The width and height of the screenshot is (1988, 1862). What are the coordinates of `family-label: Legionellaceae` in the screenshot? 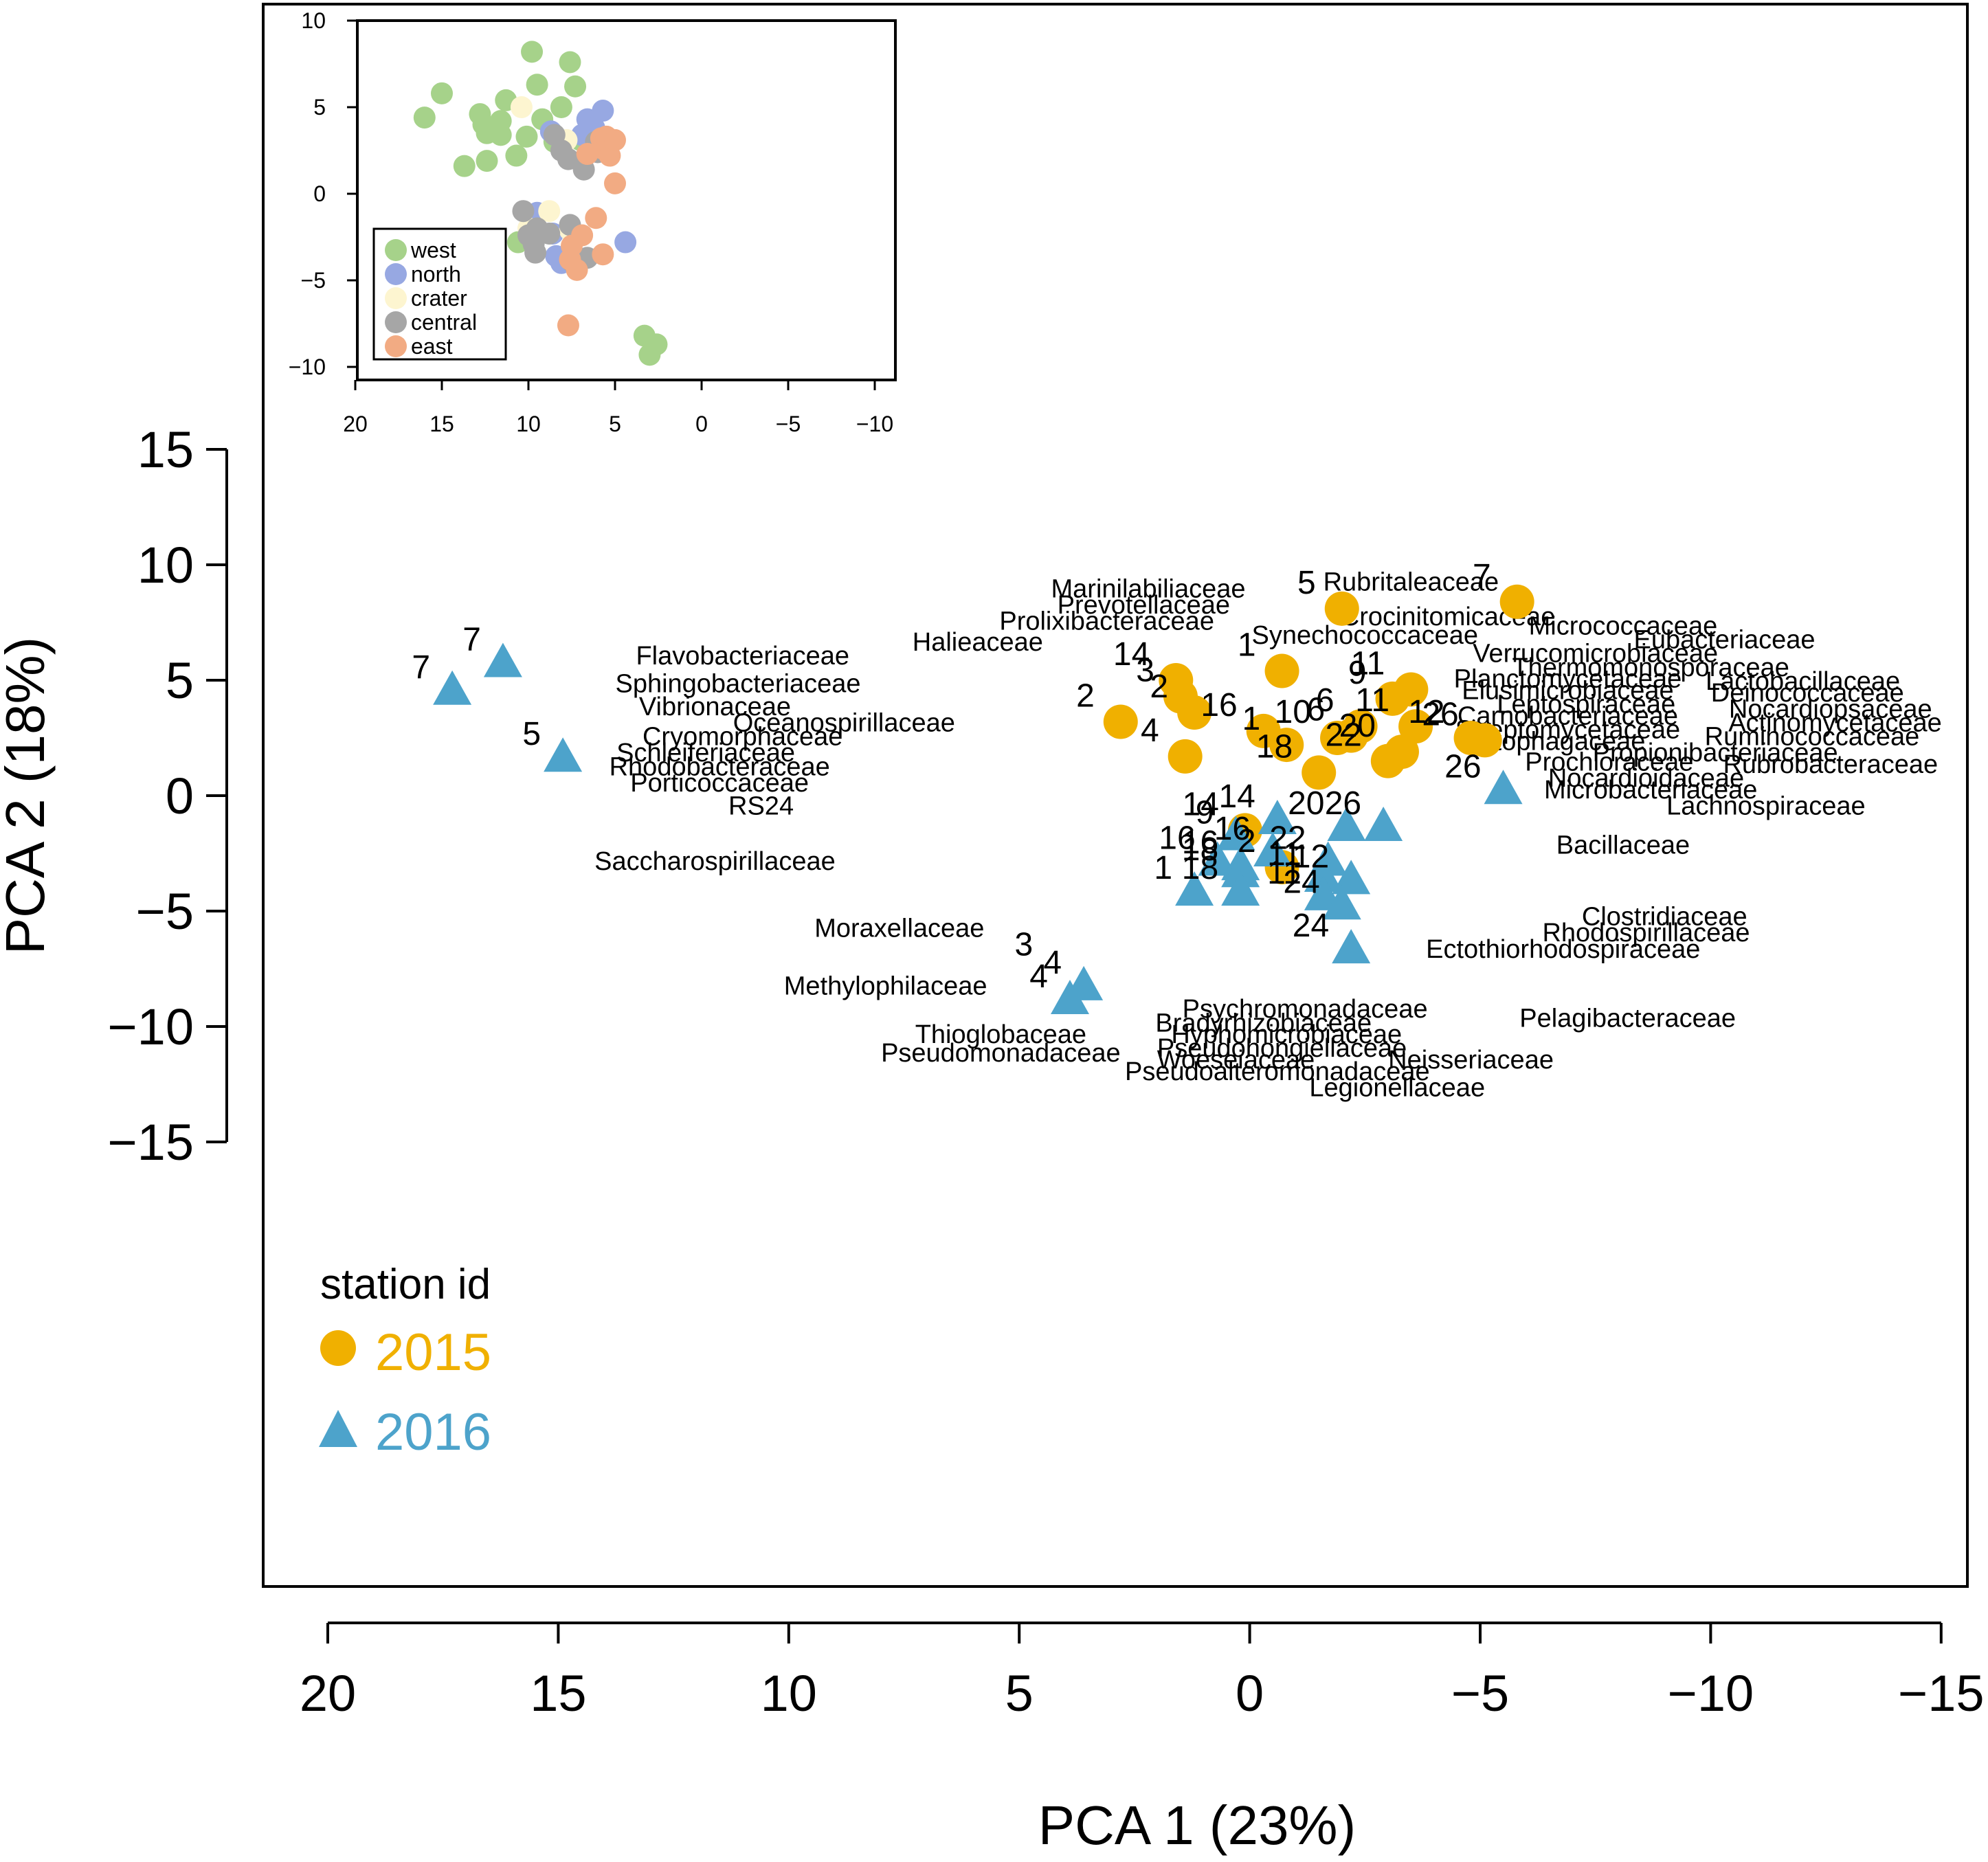 It's located at (1397, 1087).